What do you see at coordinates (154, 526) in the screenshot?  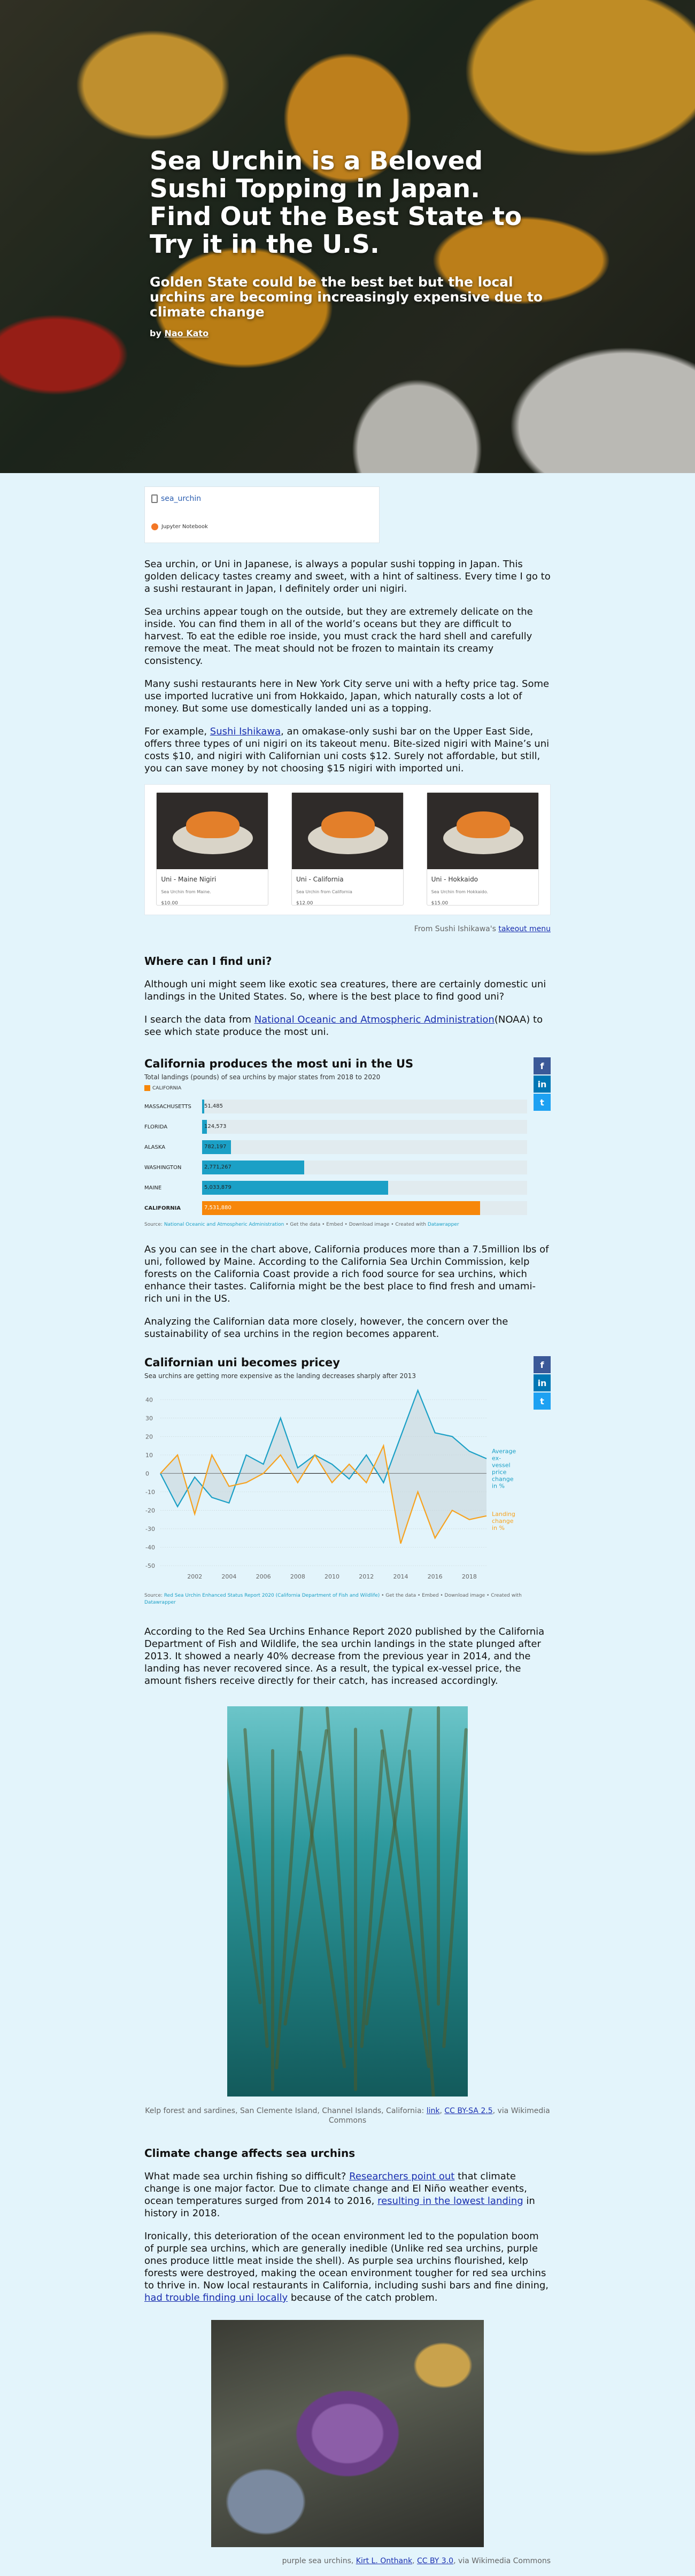 I see `jupyter-logo-icon` at bounding box center [154, 526].